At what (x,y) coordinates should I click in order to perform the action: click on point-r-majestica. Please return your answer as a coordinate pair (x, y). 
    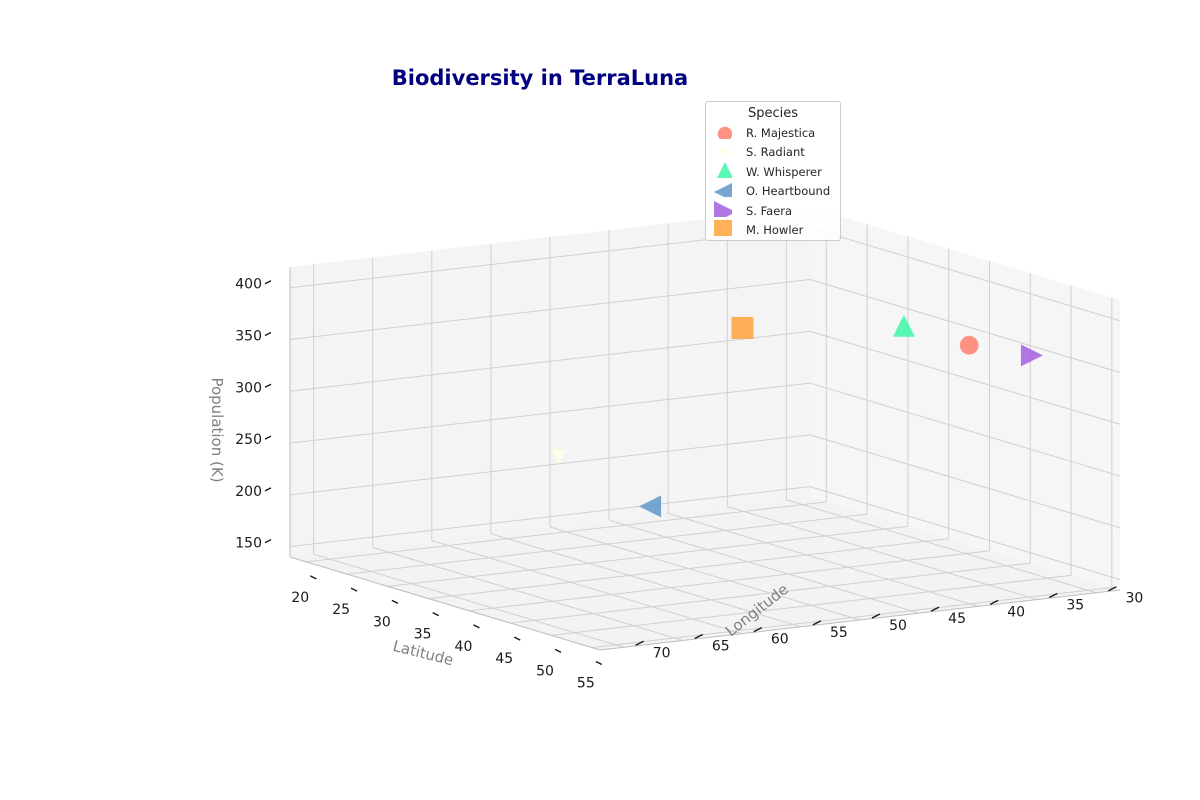
    Looking at the image, I should click on (969, 345).